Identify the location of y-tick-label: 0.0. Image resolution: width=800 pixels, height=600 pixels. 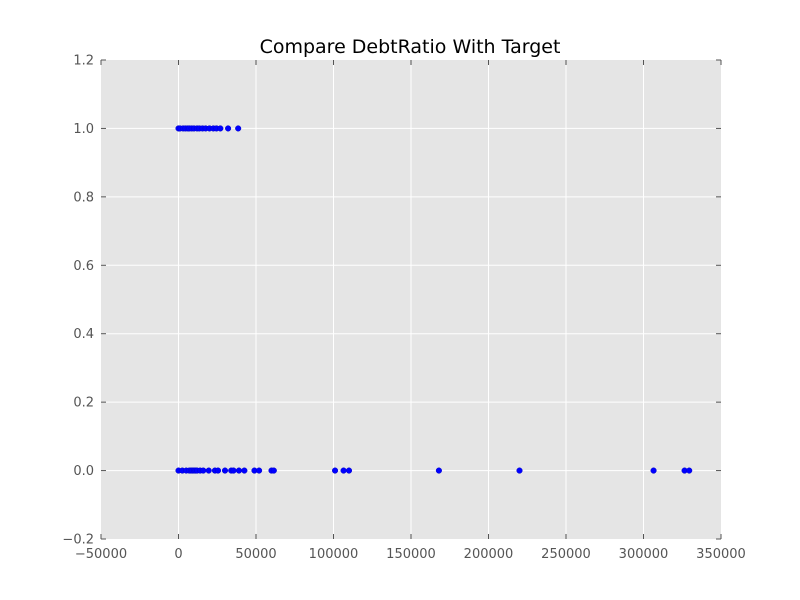
(83, 471).